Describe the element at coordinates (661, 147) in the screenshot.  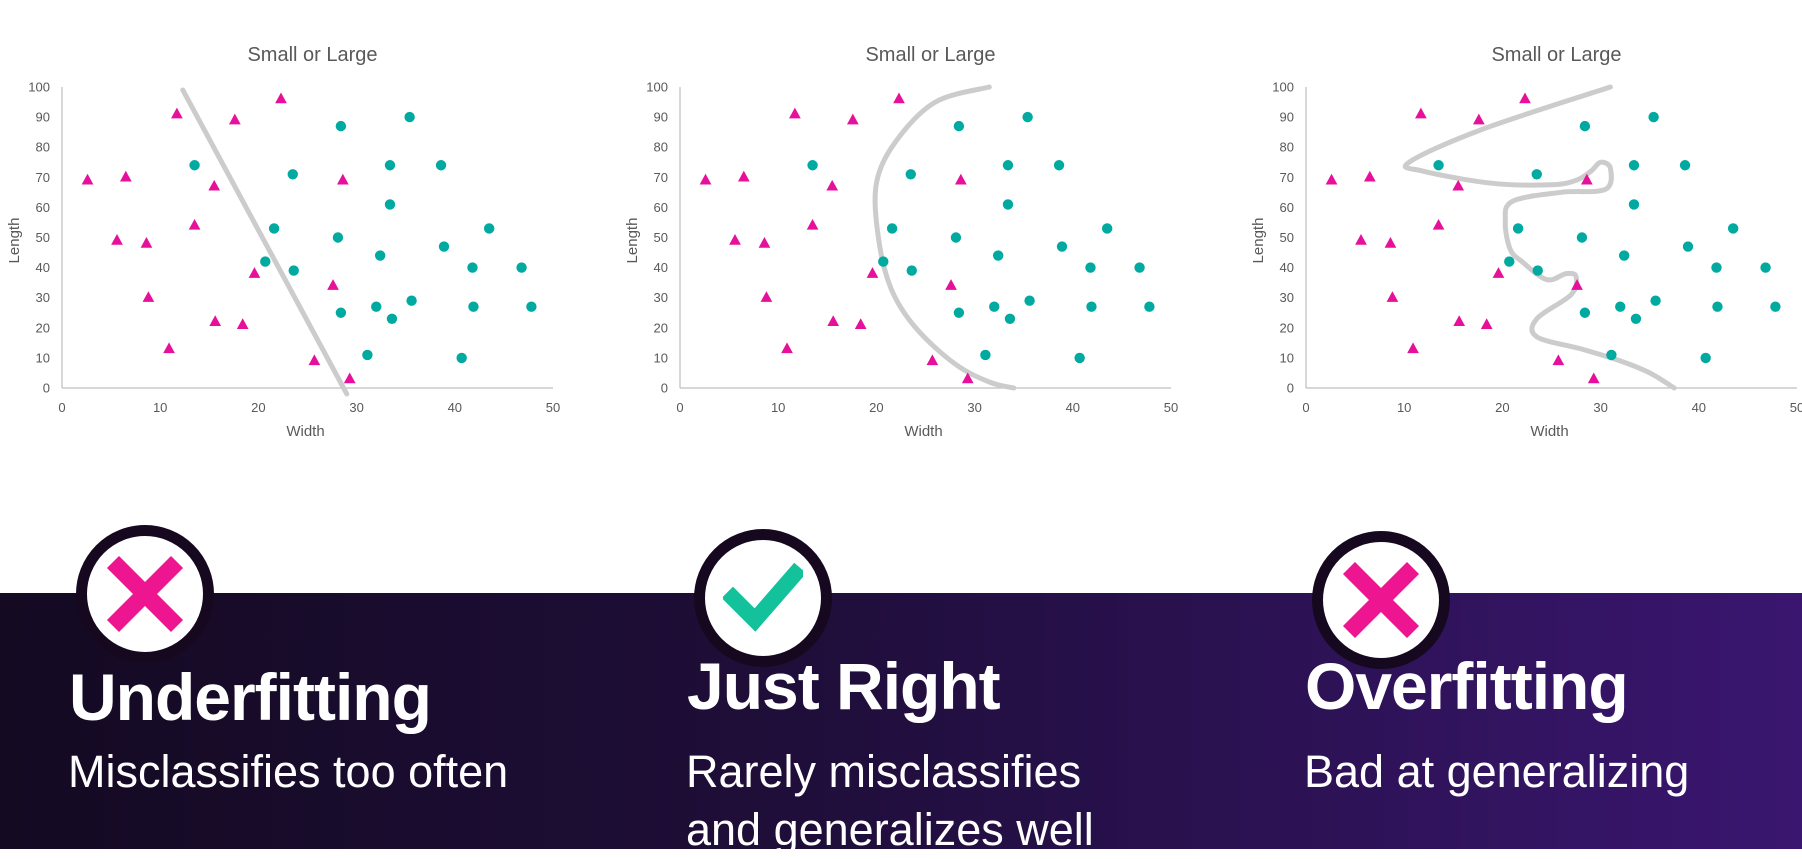
I see `y-tick-label: 80` at that location.